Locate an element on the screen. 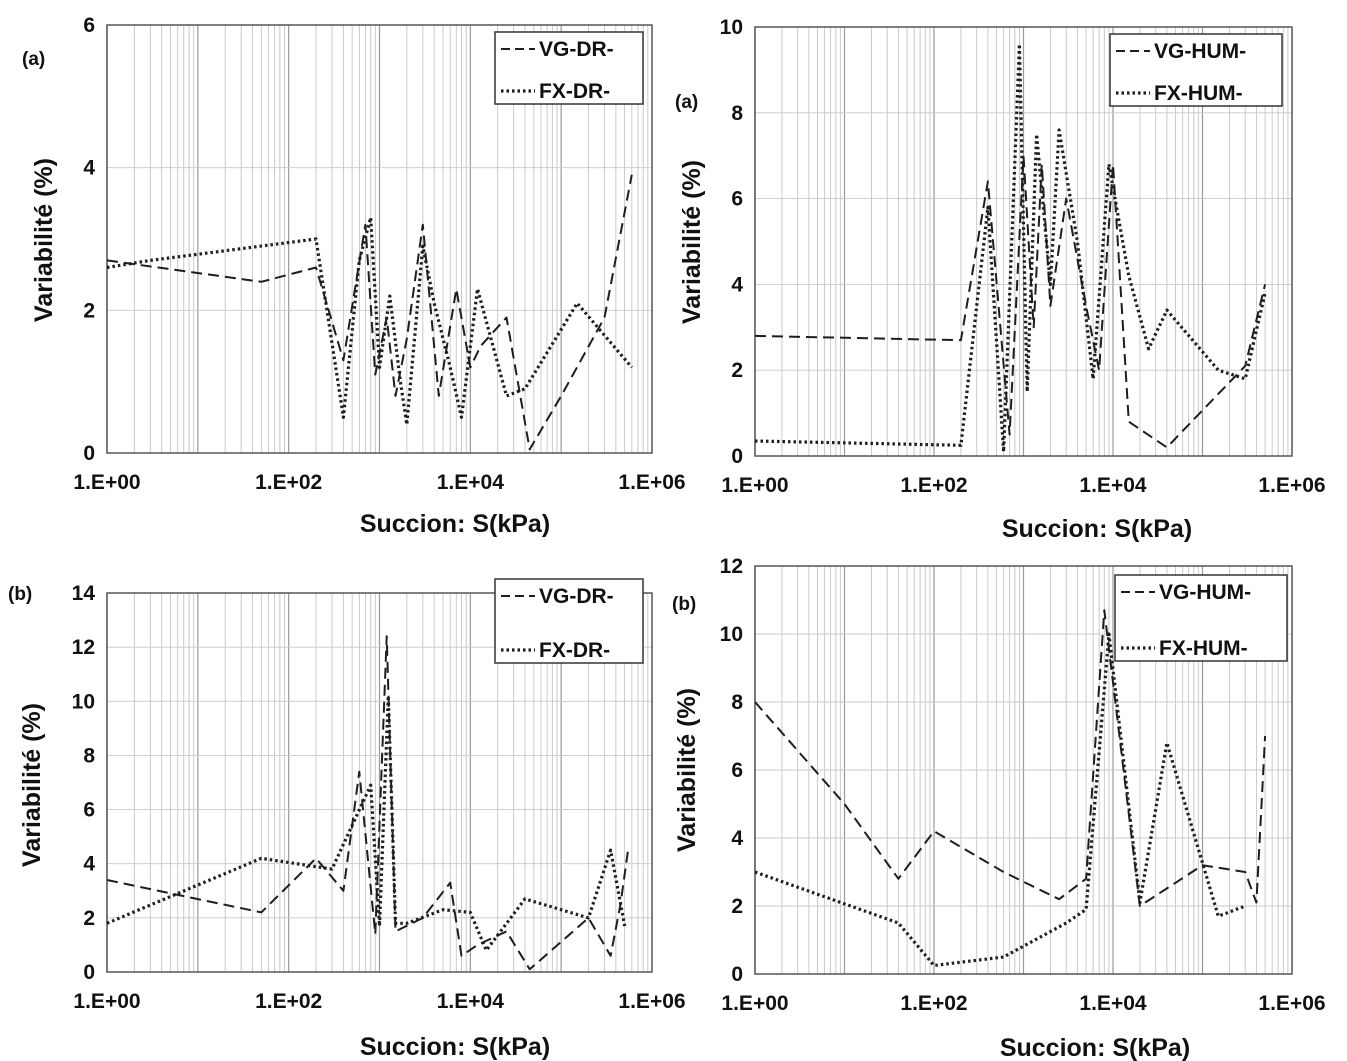  gridlines is located at coordinates (379, 782).